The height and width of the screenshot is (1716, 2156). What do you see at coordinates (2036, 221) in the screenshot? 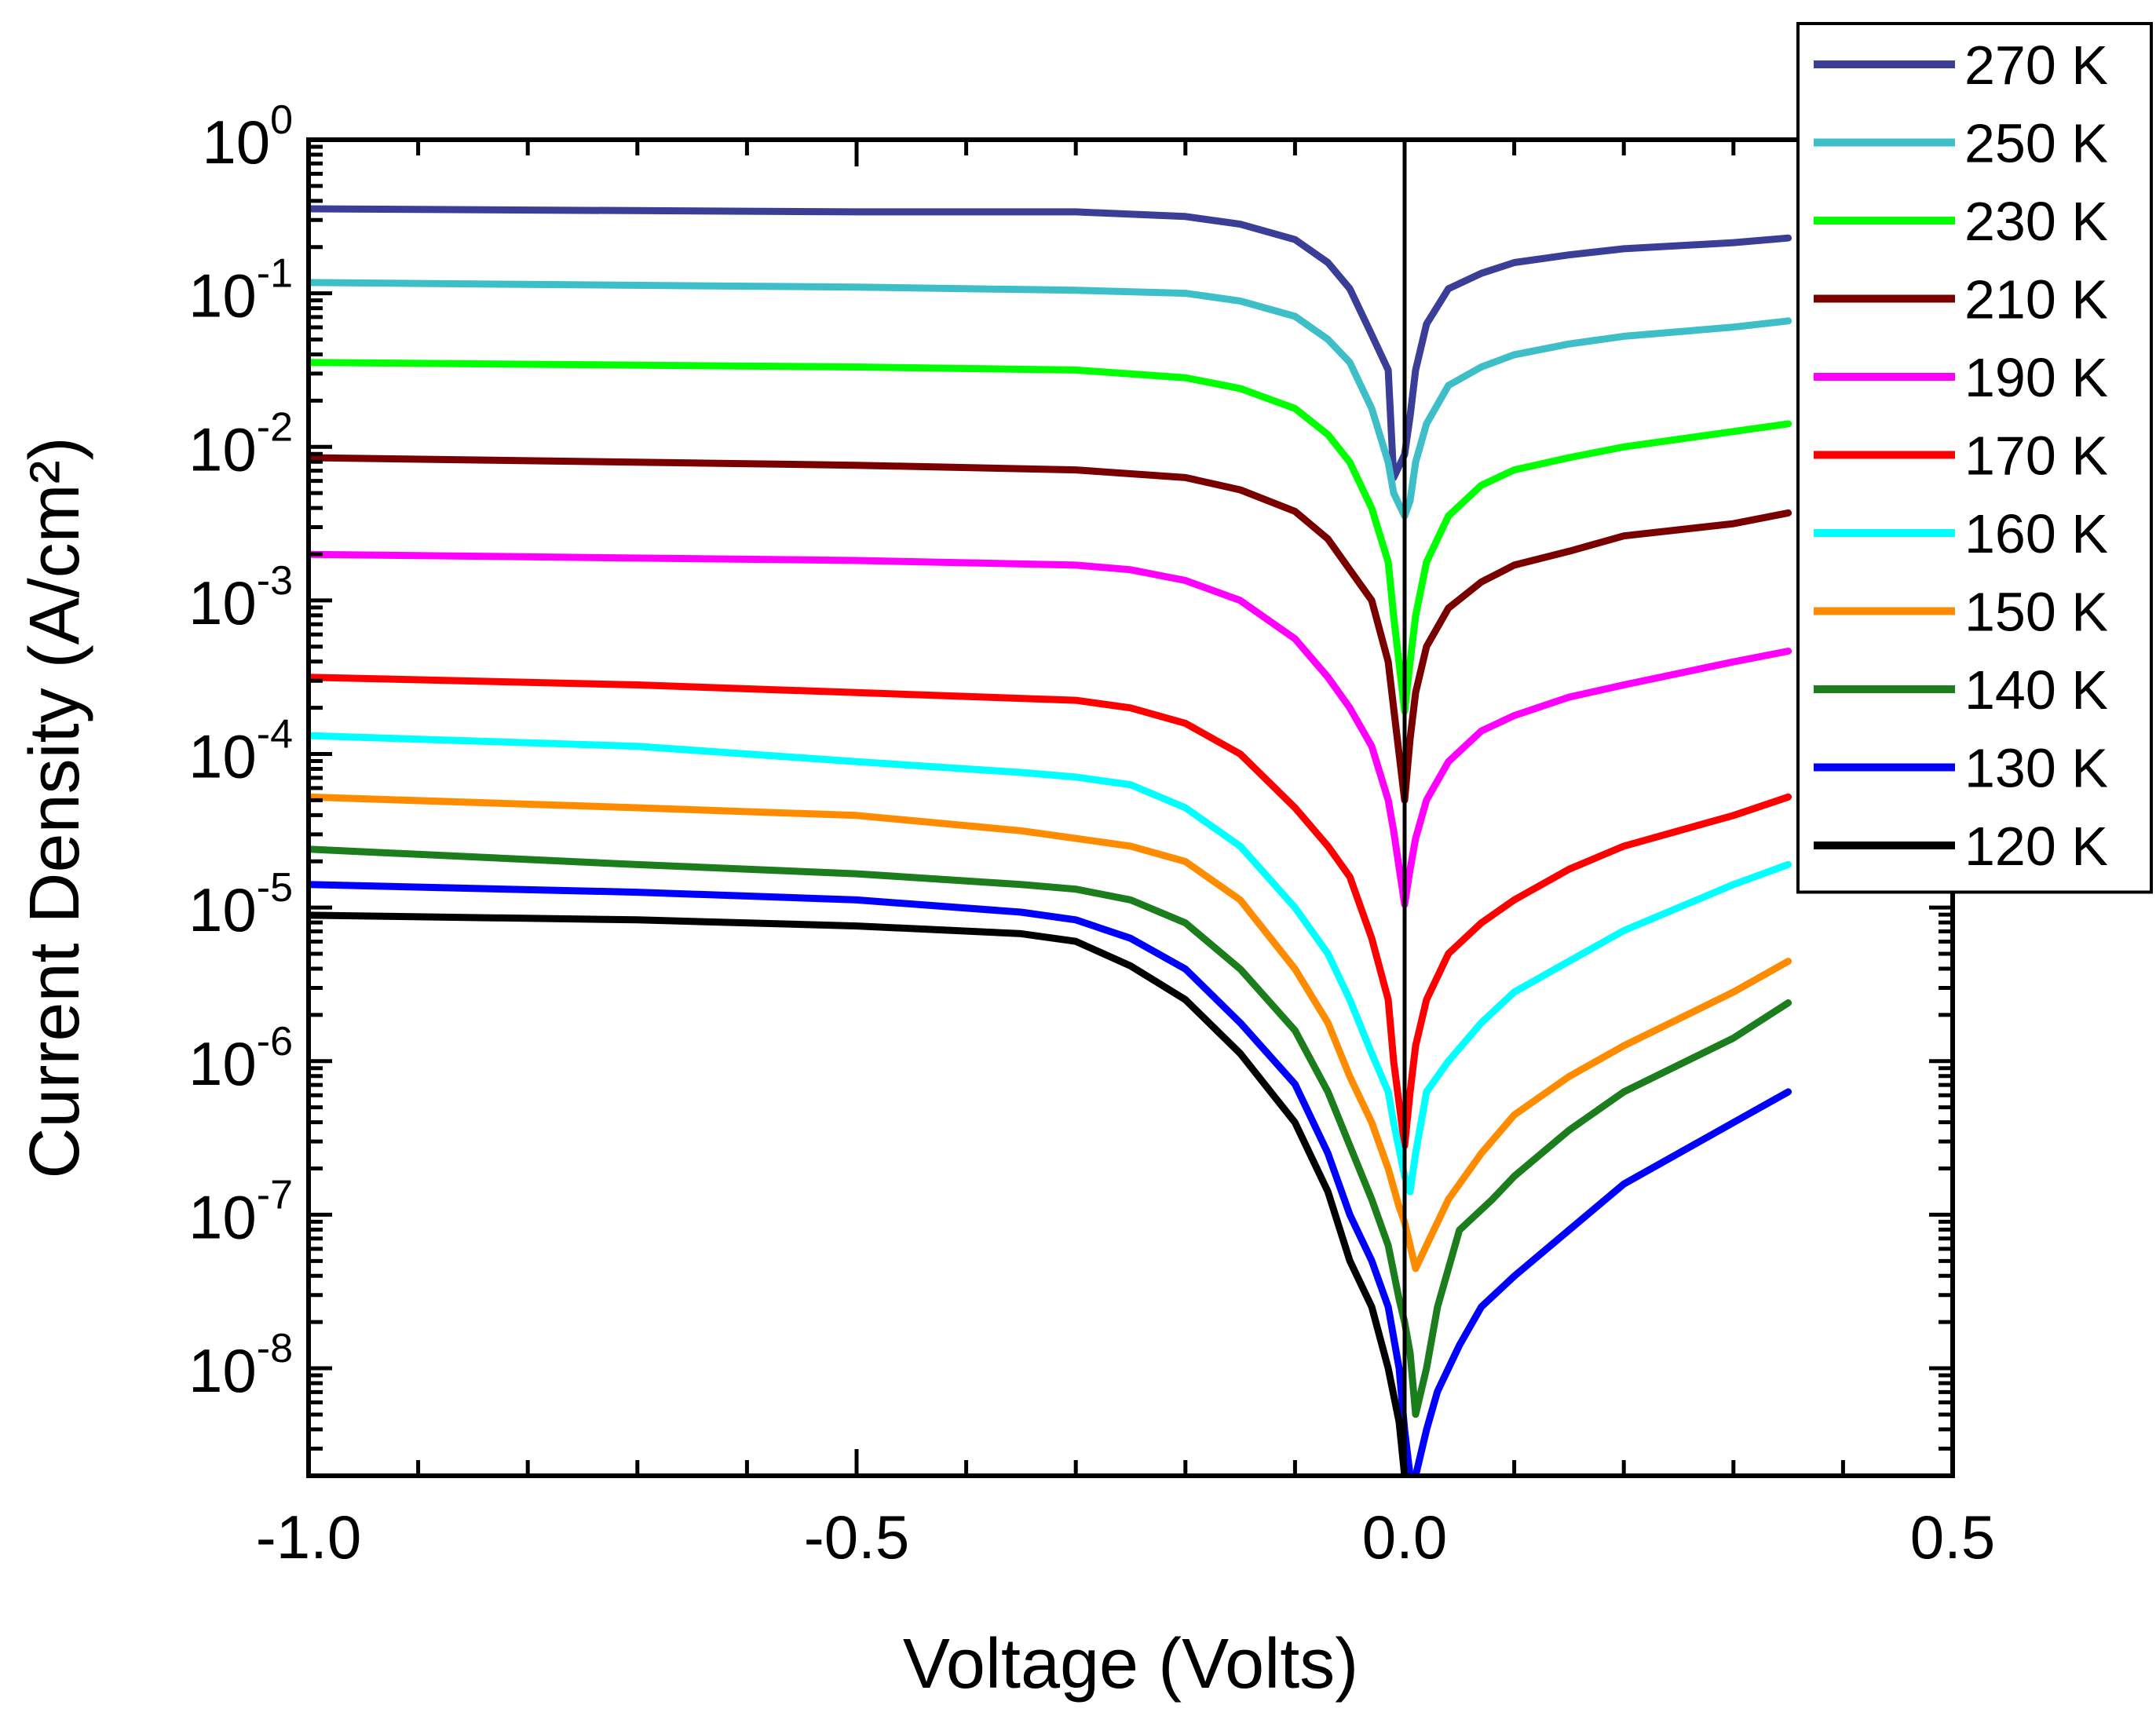
I see `legend-label: 230 K` at bounding box center [2036, 221].